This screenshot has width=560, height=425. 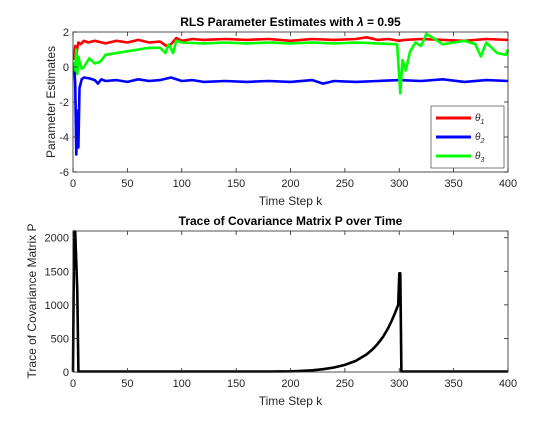 I want to click on legend-label-theta3: θ3, so click(x=479, y=157).